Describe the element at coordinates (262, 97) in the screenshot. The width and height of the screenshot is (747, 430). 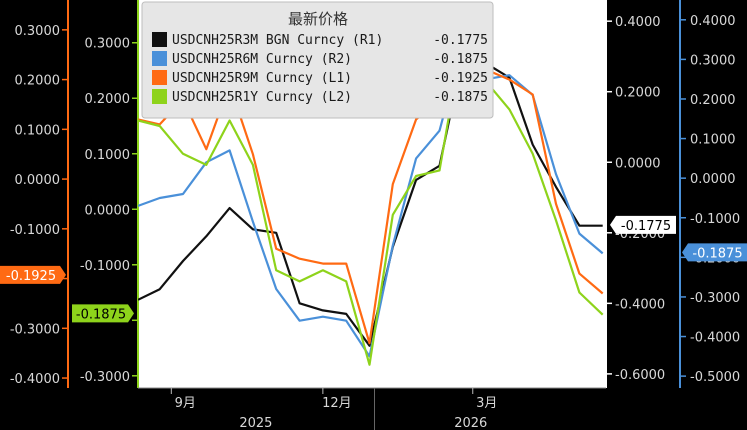
I see `legend-entry-name: USDCNH25R1Y Curncy (L2)` at that location.